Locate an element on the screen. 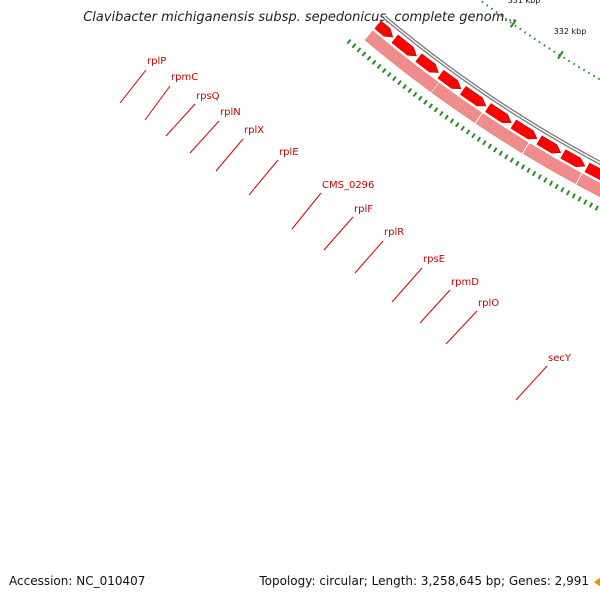  gene-label: rplE is located at coordinates (289, 152).